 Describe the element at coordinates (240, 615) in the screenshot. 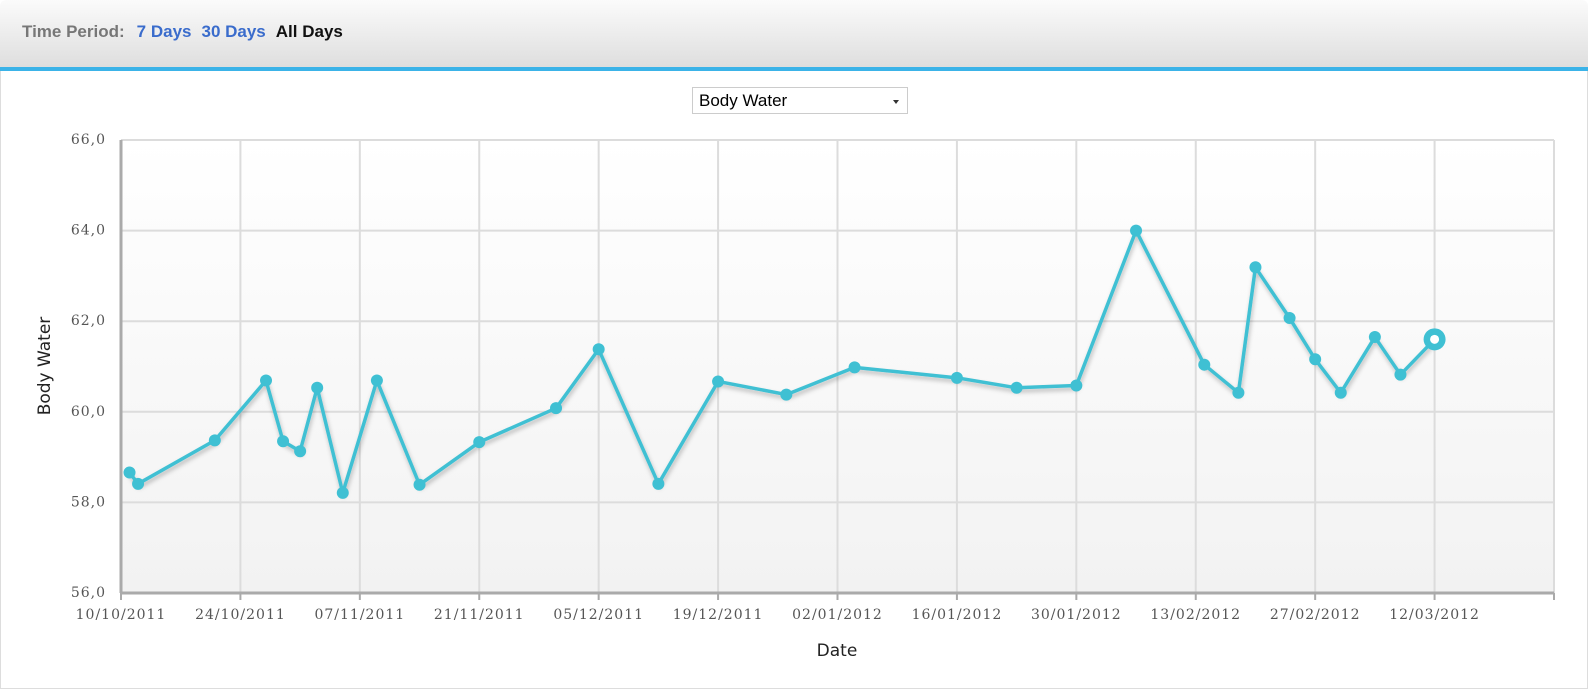

I see `x-tick-label: 24/10/2011` at that location.